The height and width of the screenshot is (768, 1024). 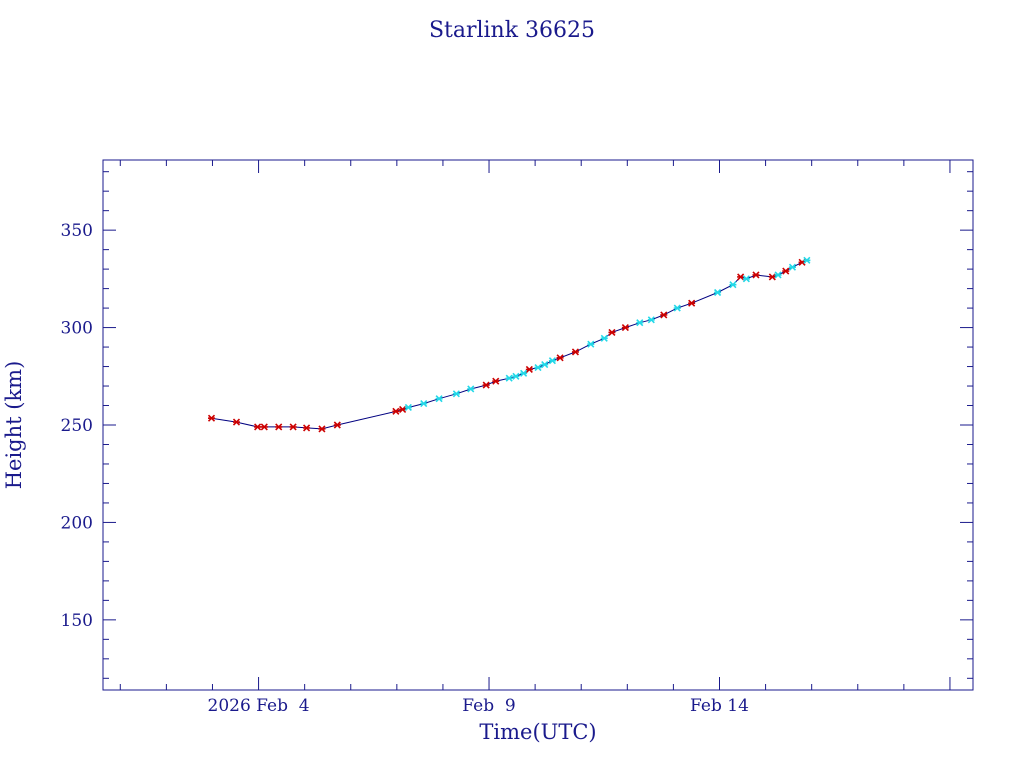 What do you see at coordinates (77, 621) in the screenshot?
I see `y-tick-label: 150` at bounding box center [77, 621].